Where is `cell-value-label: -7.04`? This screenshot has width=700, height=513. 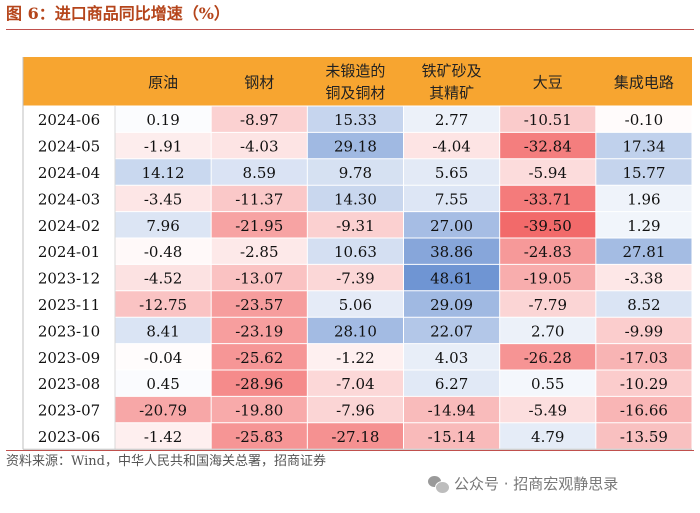 cell-value-label: -7.04 is located at coordinates (355, 384).